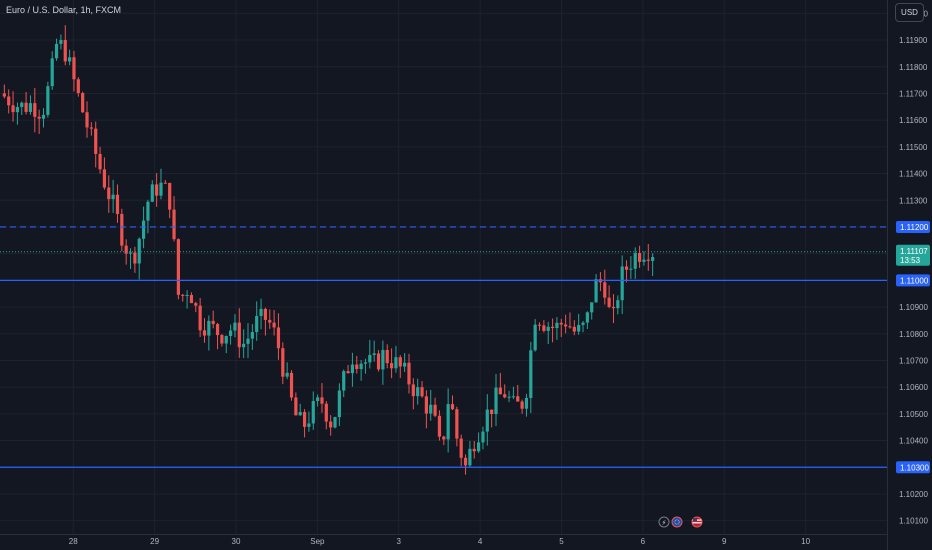 This screenshot has height=550, width=932. What do you see at coordinates (909, 12) in the screenshot?
I see `currency-button: USD` at bounding box center [909, 12].